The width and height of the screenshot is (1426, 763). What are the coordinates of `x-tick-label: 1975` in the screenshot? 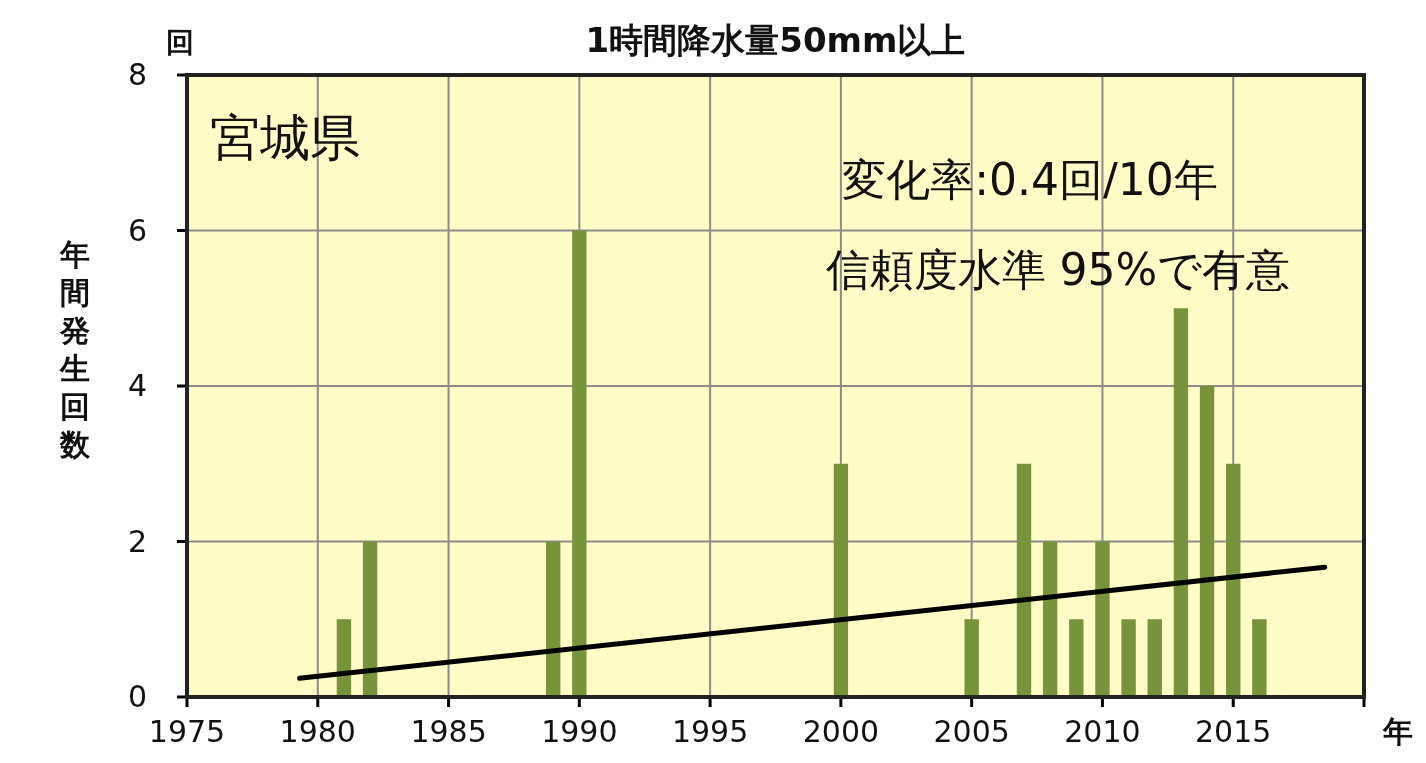 It's located at (187, 731).